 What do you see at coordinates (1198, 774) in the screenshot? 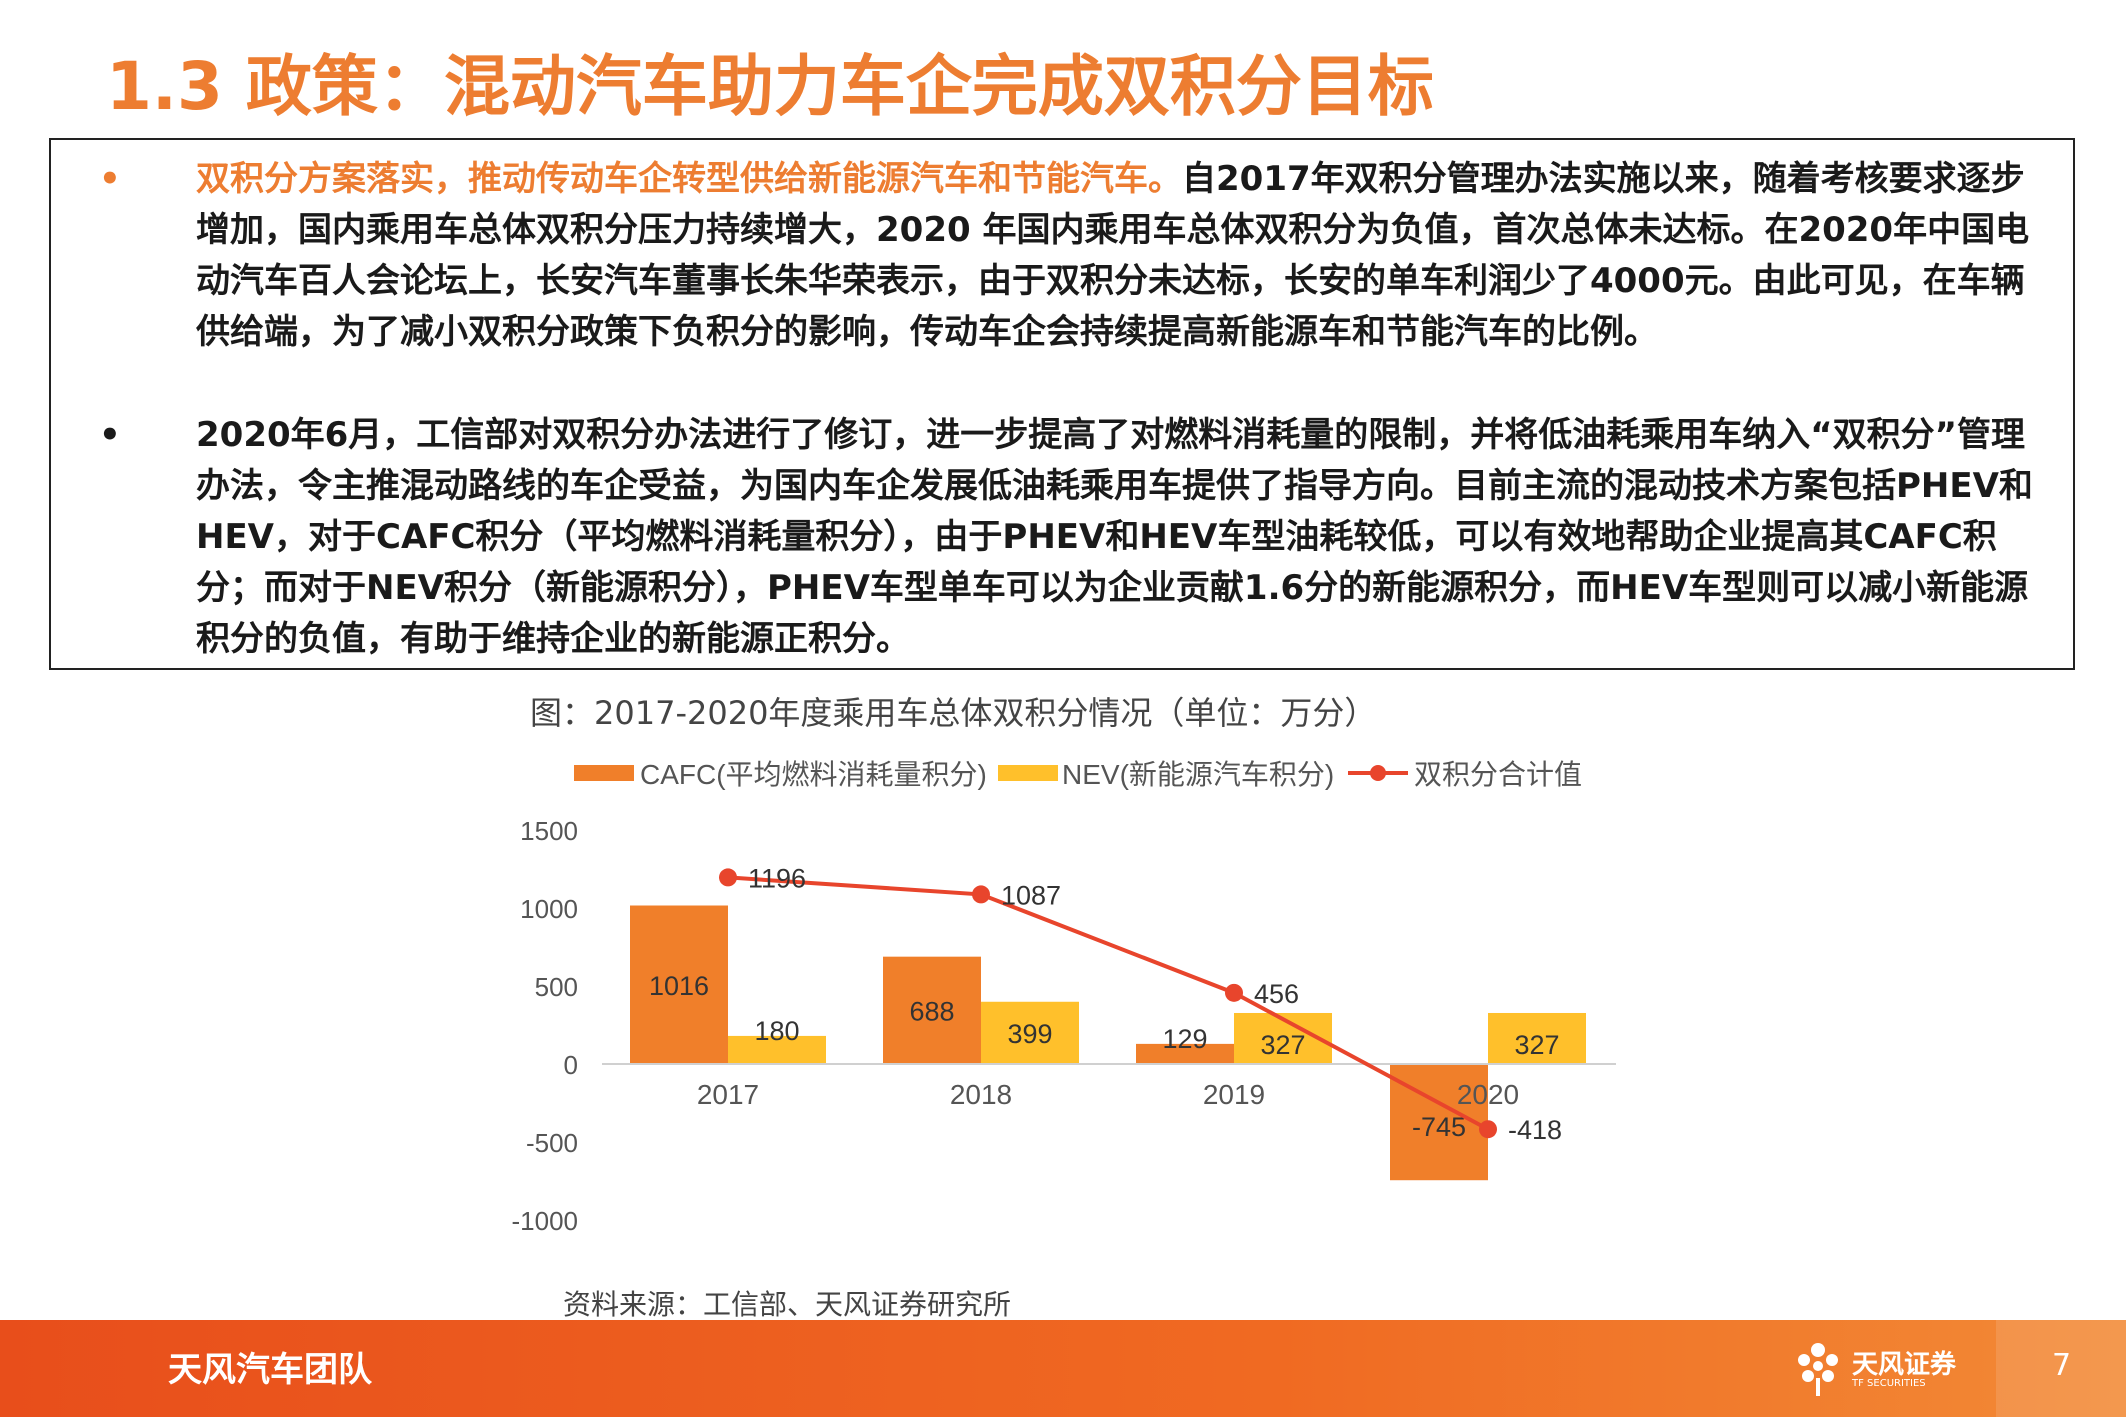
I see `legend-label-nev: NEV(新能源汽车积分)` at bounding box center [1198, 774].